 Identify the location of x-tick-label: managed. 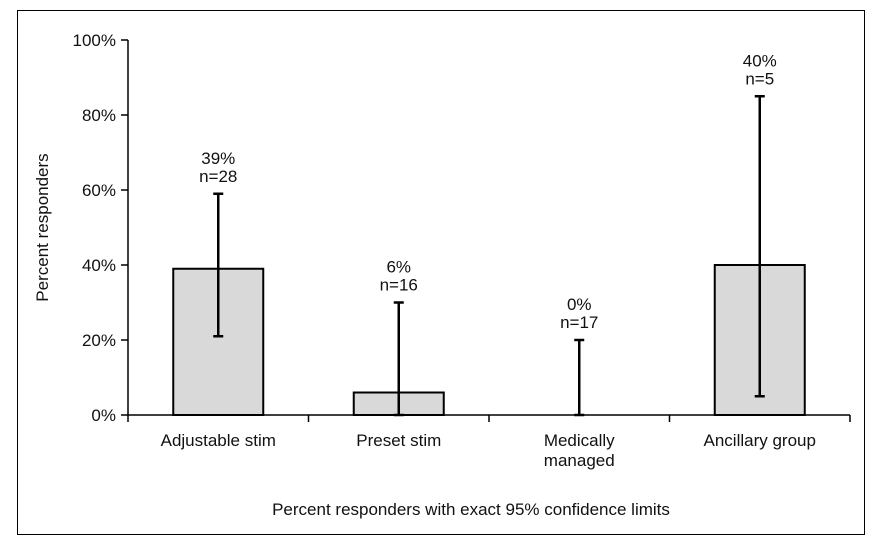
(579, 460).